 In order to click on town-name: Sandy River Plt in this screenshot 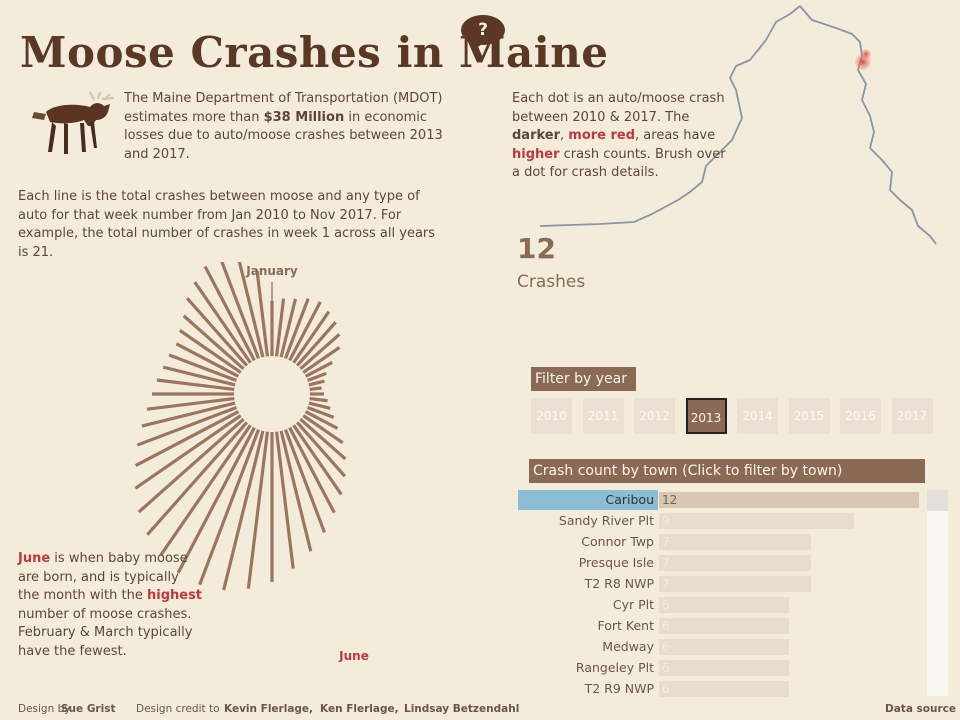, I will do `click(606, 520)`.